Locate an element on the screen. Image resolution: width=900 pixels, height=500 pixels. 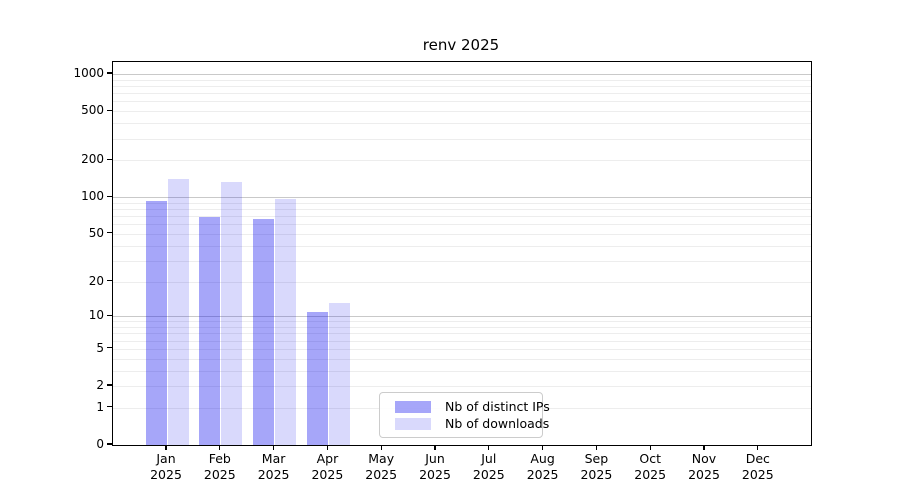
y-tick-label: 1 is located at coordinates (100, 406).